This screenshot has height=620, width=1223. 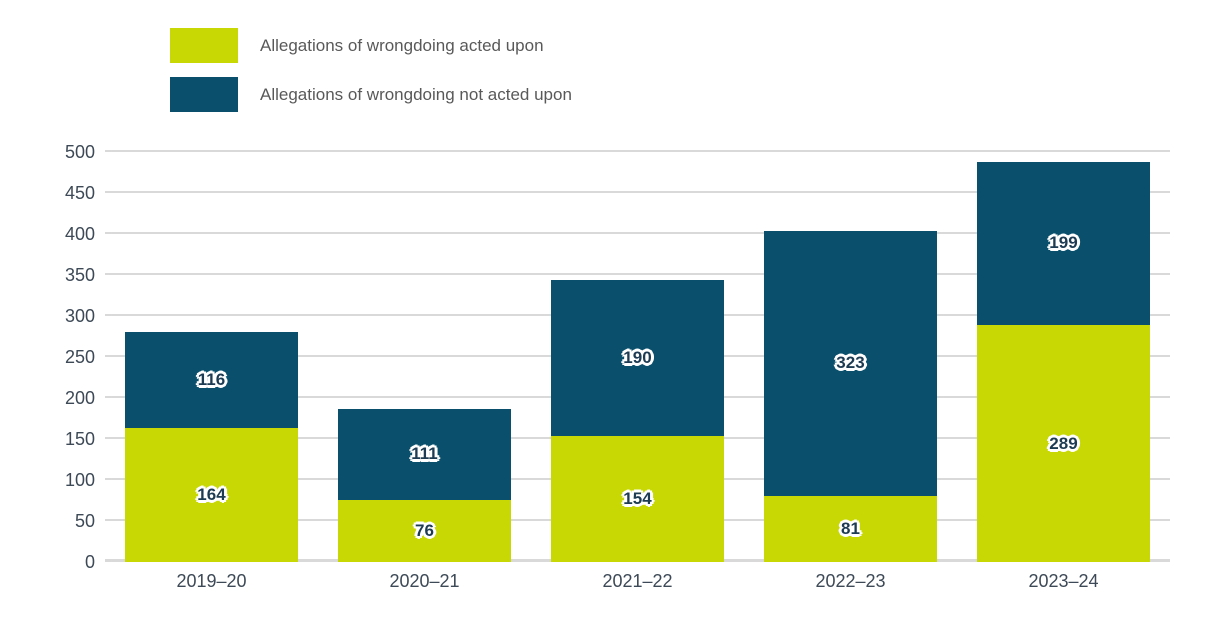 I want to click on bar-segment: 289, so click(x=1063, y=443).